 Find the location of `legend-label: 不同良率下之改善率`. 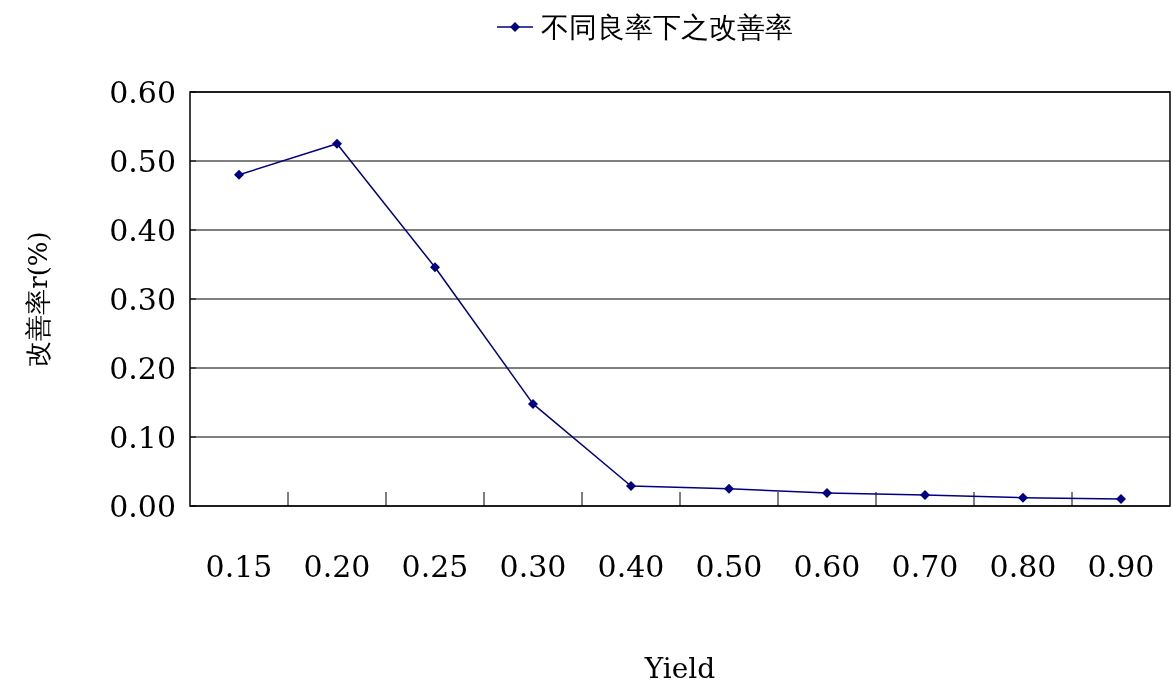

legend-label: 不同良率下之改善率 is located at coordinates (667, 27).